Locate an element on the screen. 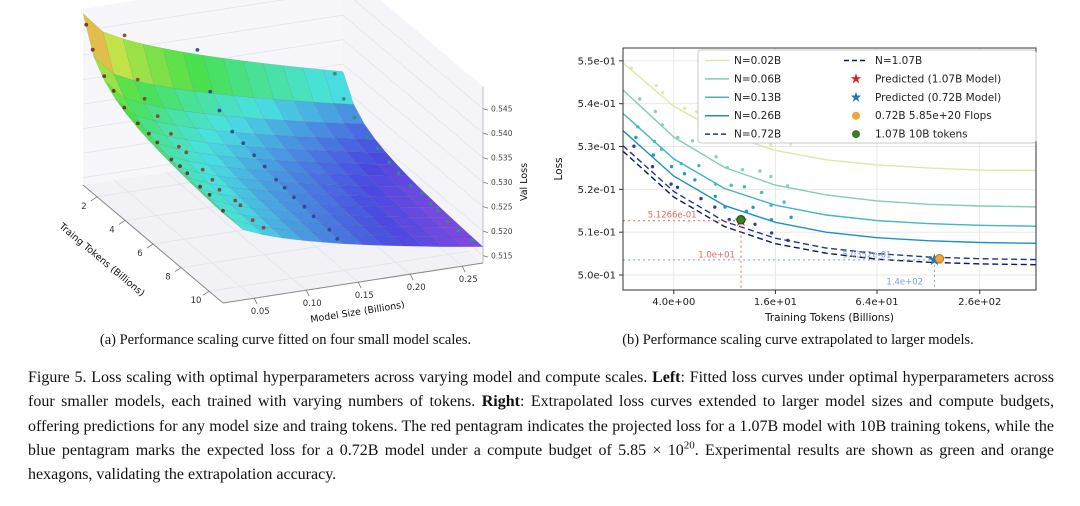 This screenshot has width=1080, height=506. svg-text: 0.535 is located at coordinates (502, 158).